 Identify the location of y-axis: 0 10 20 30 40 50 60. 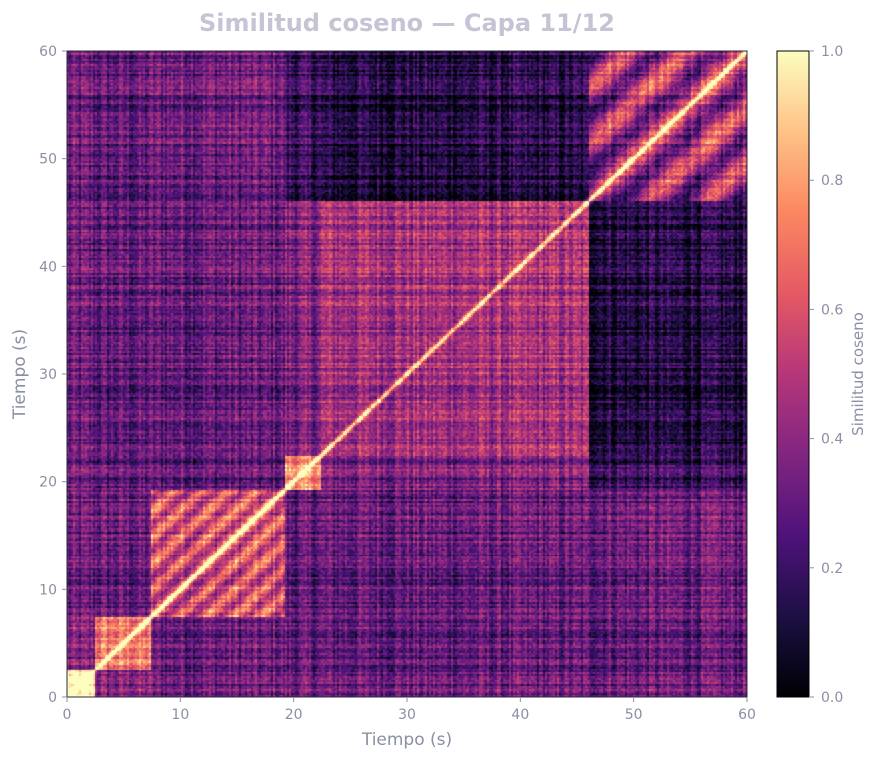
(53, 375).